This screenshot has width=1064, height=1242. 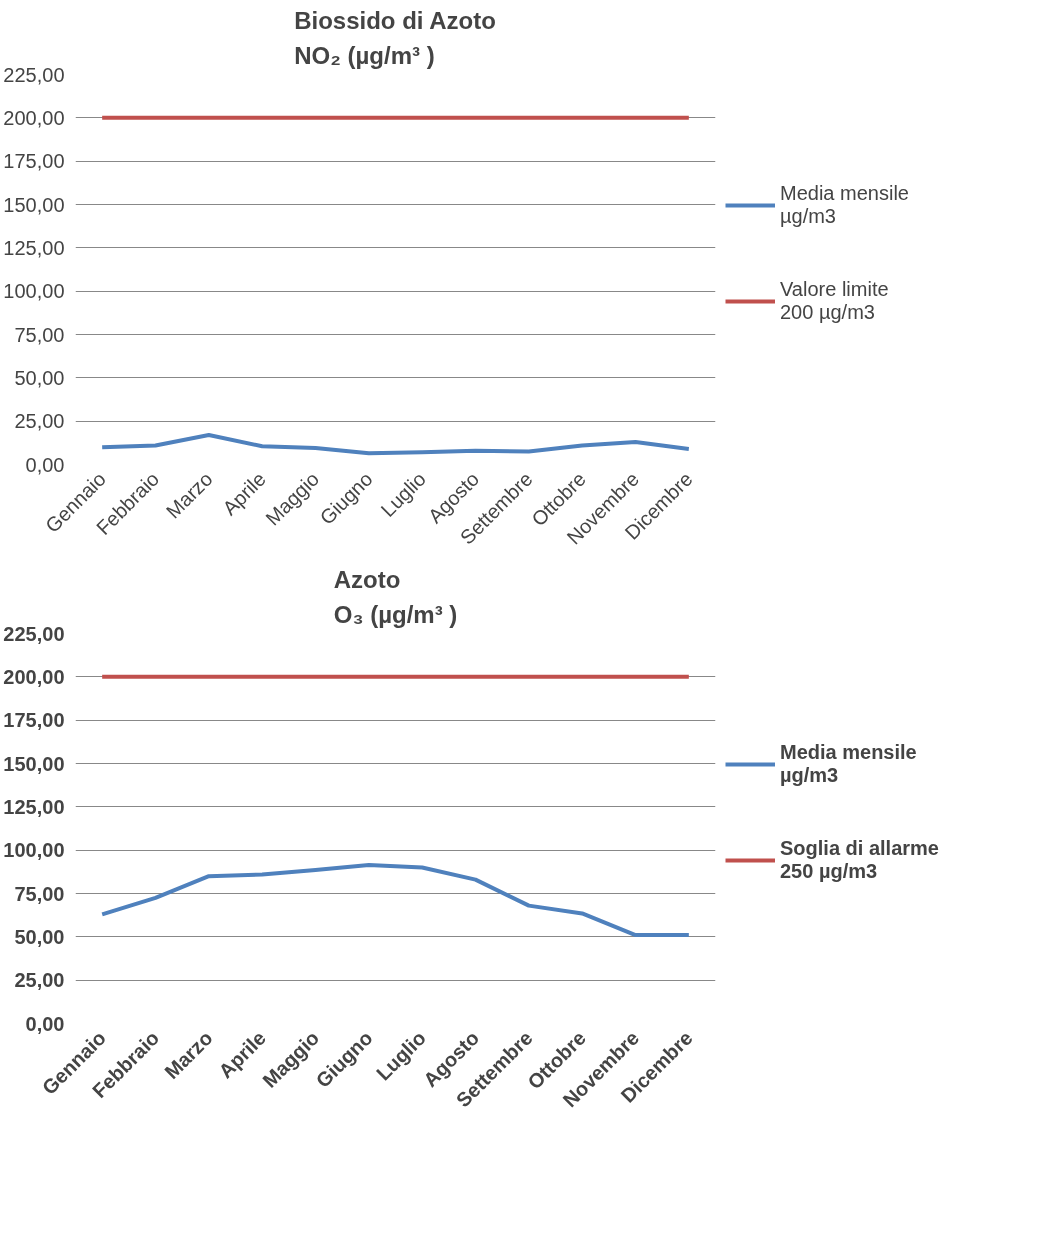 I want to click on legend-label: Valore limite 200 µg/m3, so click(x=834, y=301).